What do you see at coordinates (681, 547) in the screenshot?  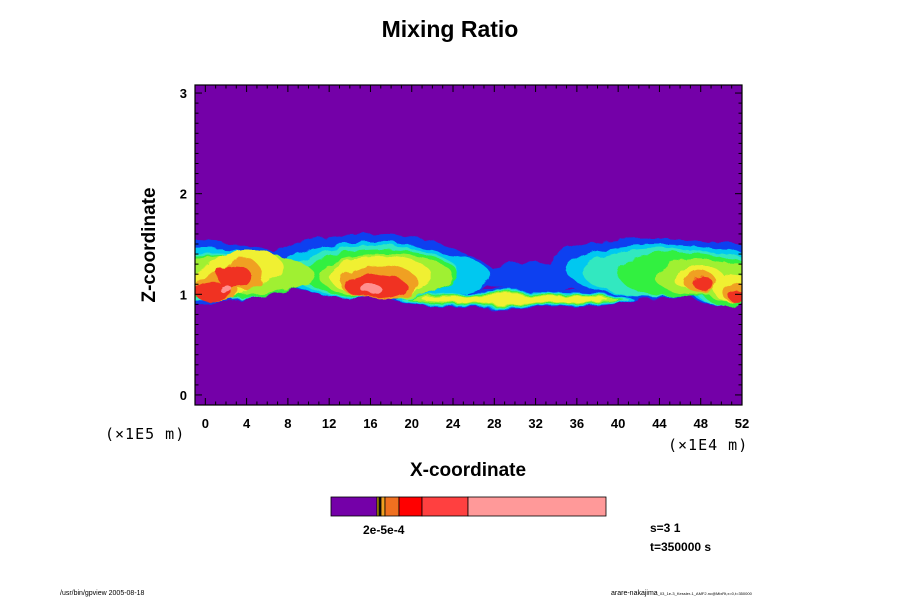 I see `time-info: t=350000 s` at bounding box center [681, 547].